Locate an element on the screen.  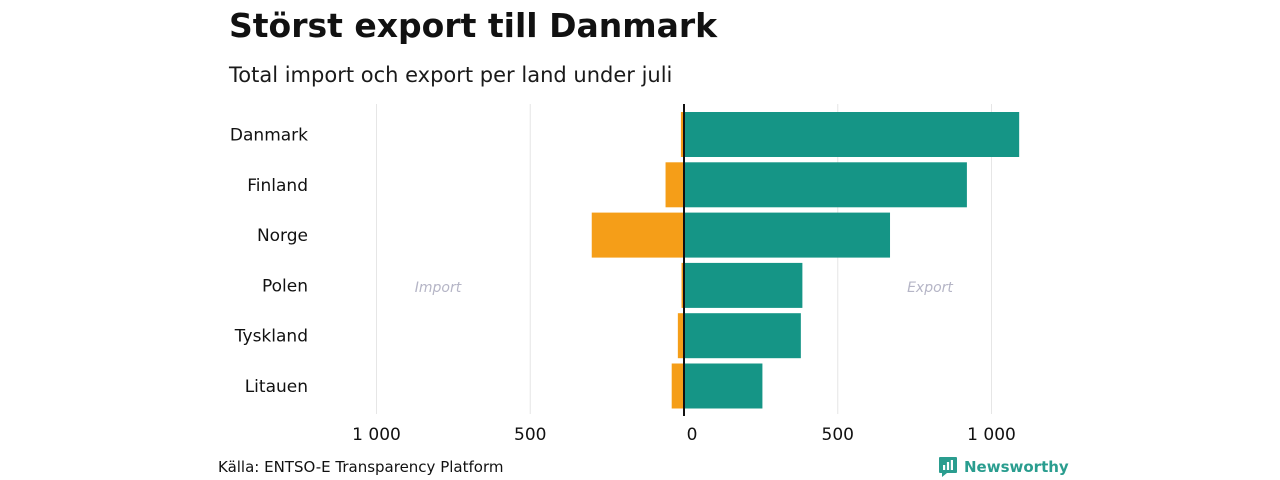
annotation-import: Import is located at coordinates (438, 288).